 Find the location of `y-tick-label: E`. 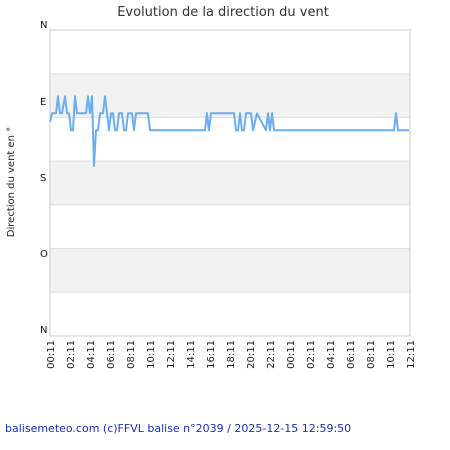

y-tick-label: E is located at coordinates (43, 102).